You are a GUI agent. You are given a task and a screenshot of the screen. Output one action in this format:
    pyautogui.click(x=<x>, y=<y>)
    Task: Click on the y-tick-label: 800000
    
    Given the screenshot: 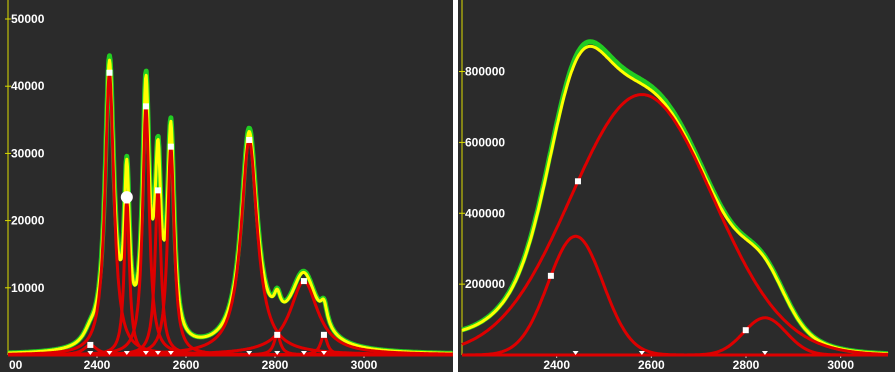 What is the action you would take?
    pyautogui.click(x=485, y=72)
    